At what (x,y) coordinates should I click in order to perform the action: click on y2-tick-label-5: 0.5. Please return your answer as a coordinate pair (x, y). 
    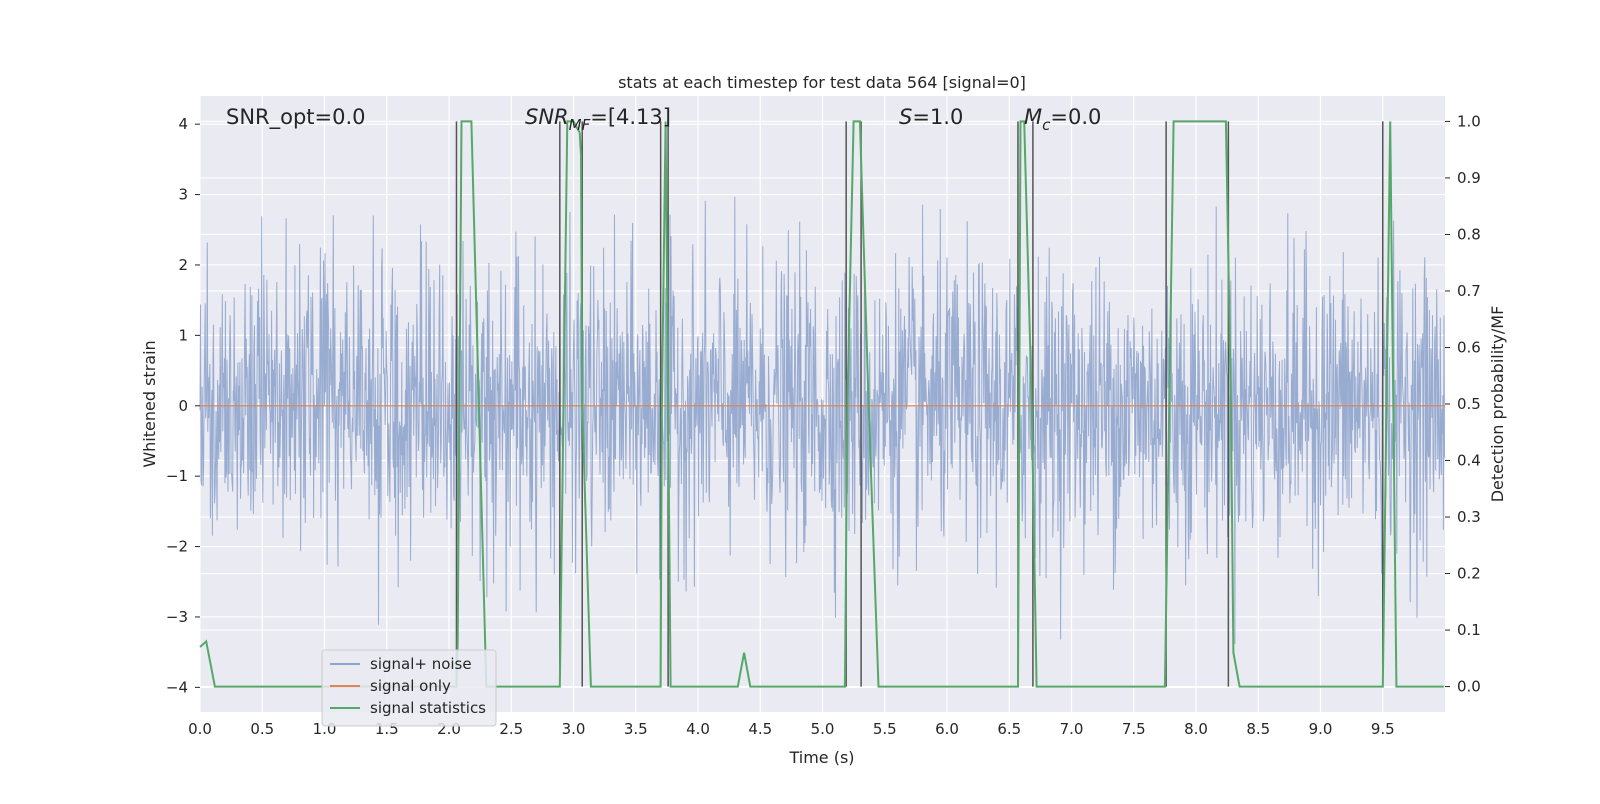
    Looking at the image, I should click on (1469, 404).